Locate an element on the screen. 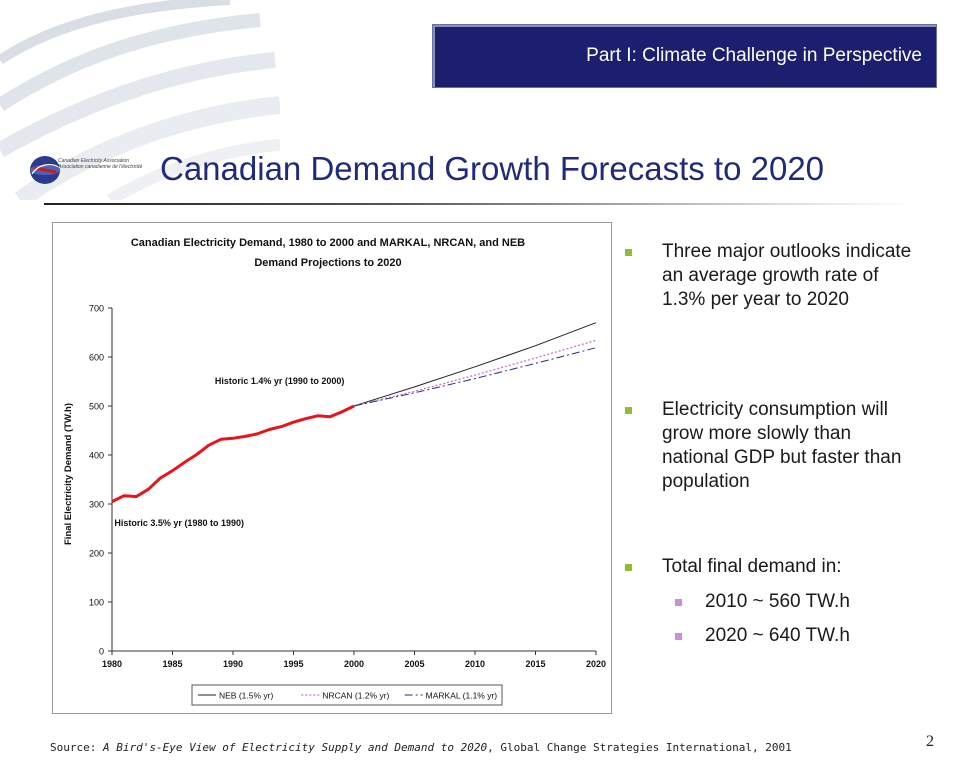 This screenshot has width=960, height=777. series-line-historic is located at coordinates (233, 453).